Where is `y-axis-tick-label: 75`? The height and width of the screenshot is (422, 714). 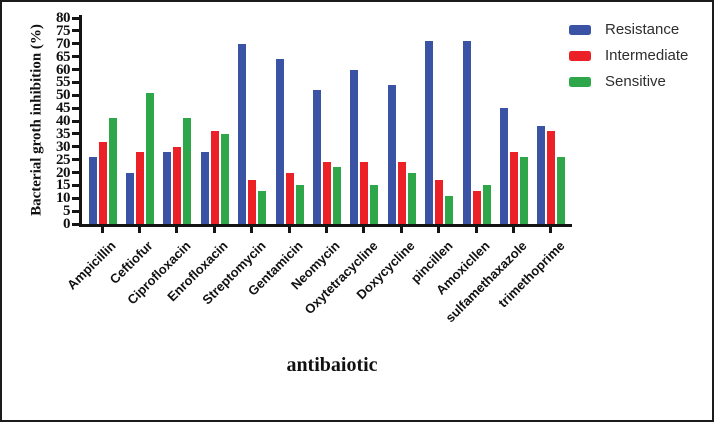 y-axis-tick-label: 75 is located at coordinates (63, 30).